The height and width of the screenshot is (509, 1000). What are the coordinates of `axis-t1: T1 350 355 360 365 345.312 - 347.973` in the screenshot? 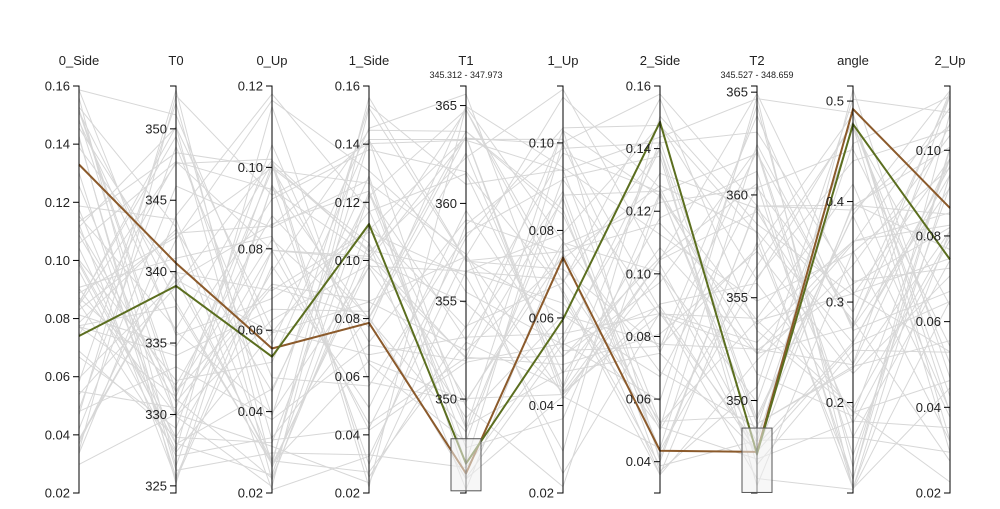 It's located at (466, 273).